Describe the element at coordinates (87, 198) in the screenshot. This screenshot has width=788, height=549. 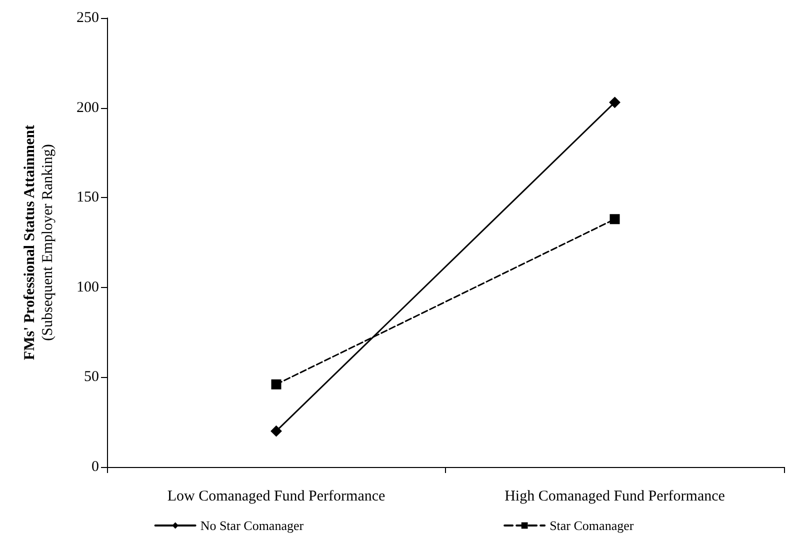
I see `y-tick-label: 150` at that location.